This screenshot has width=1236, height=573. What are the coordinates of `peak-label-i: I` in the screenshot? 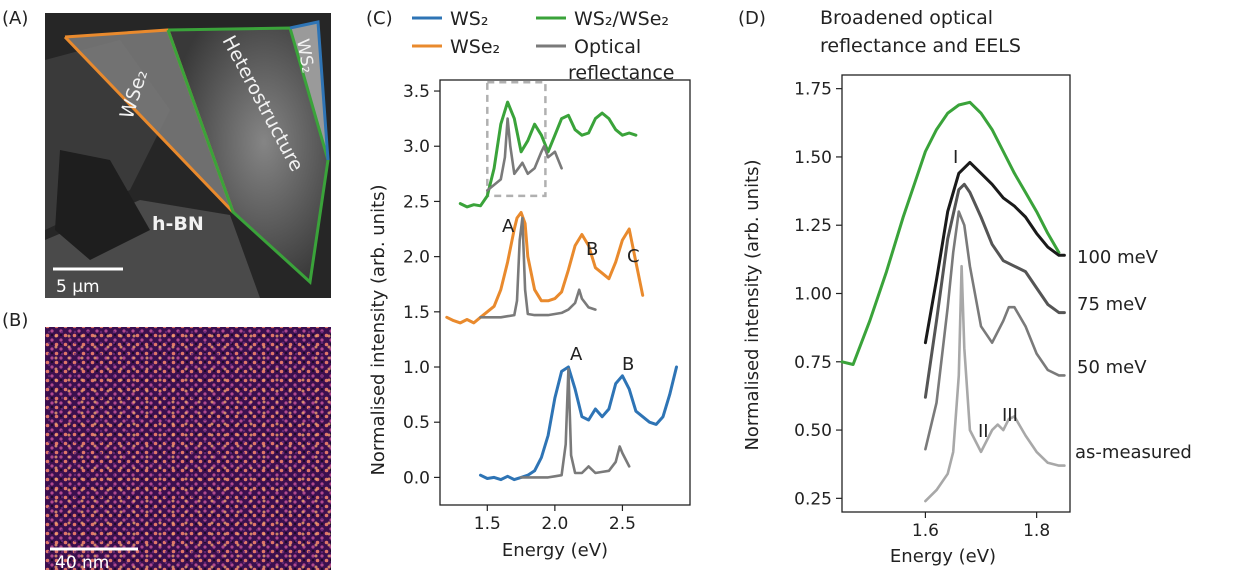 It's located at (955, 157).